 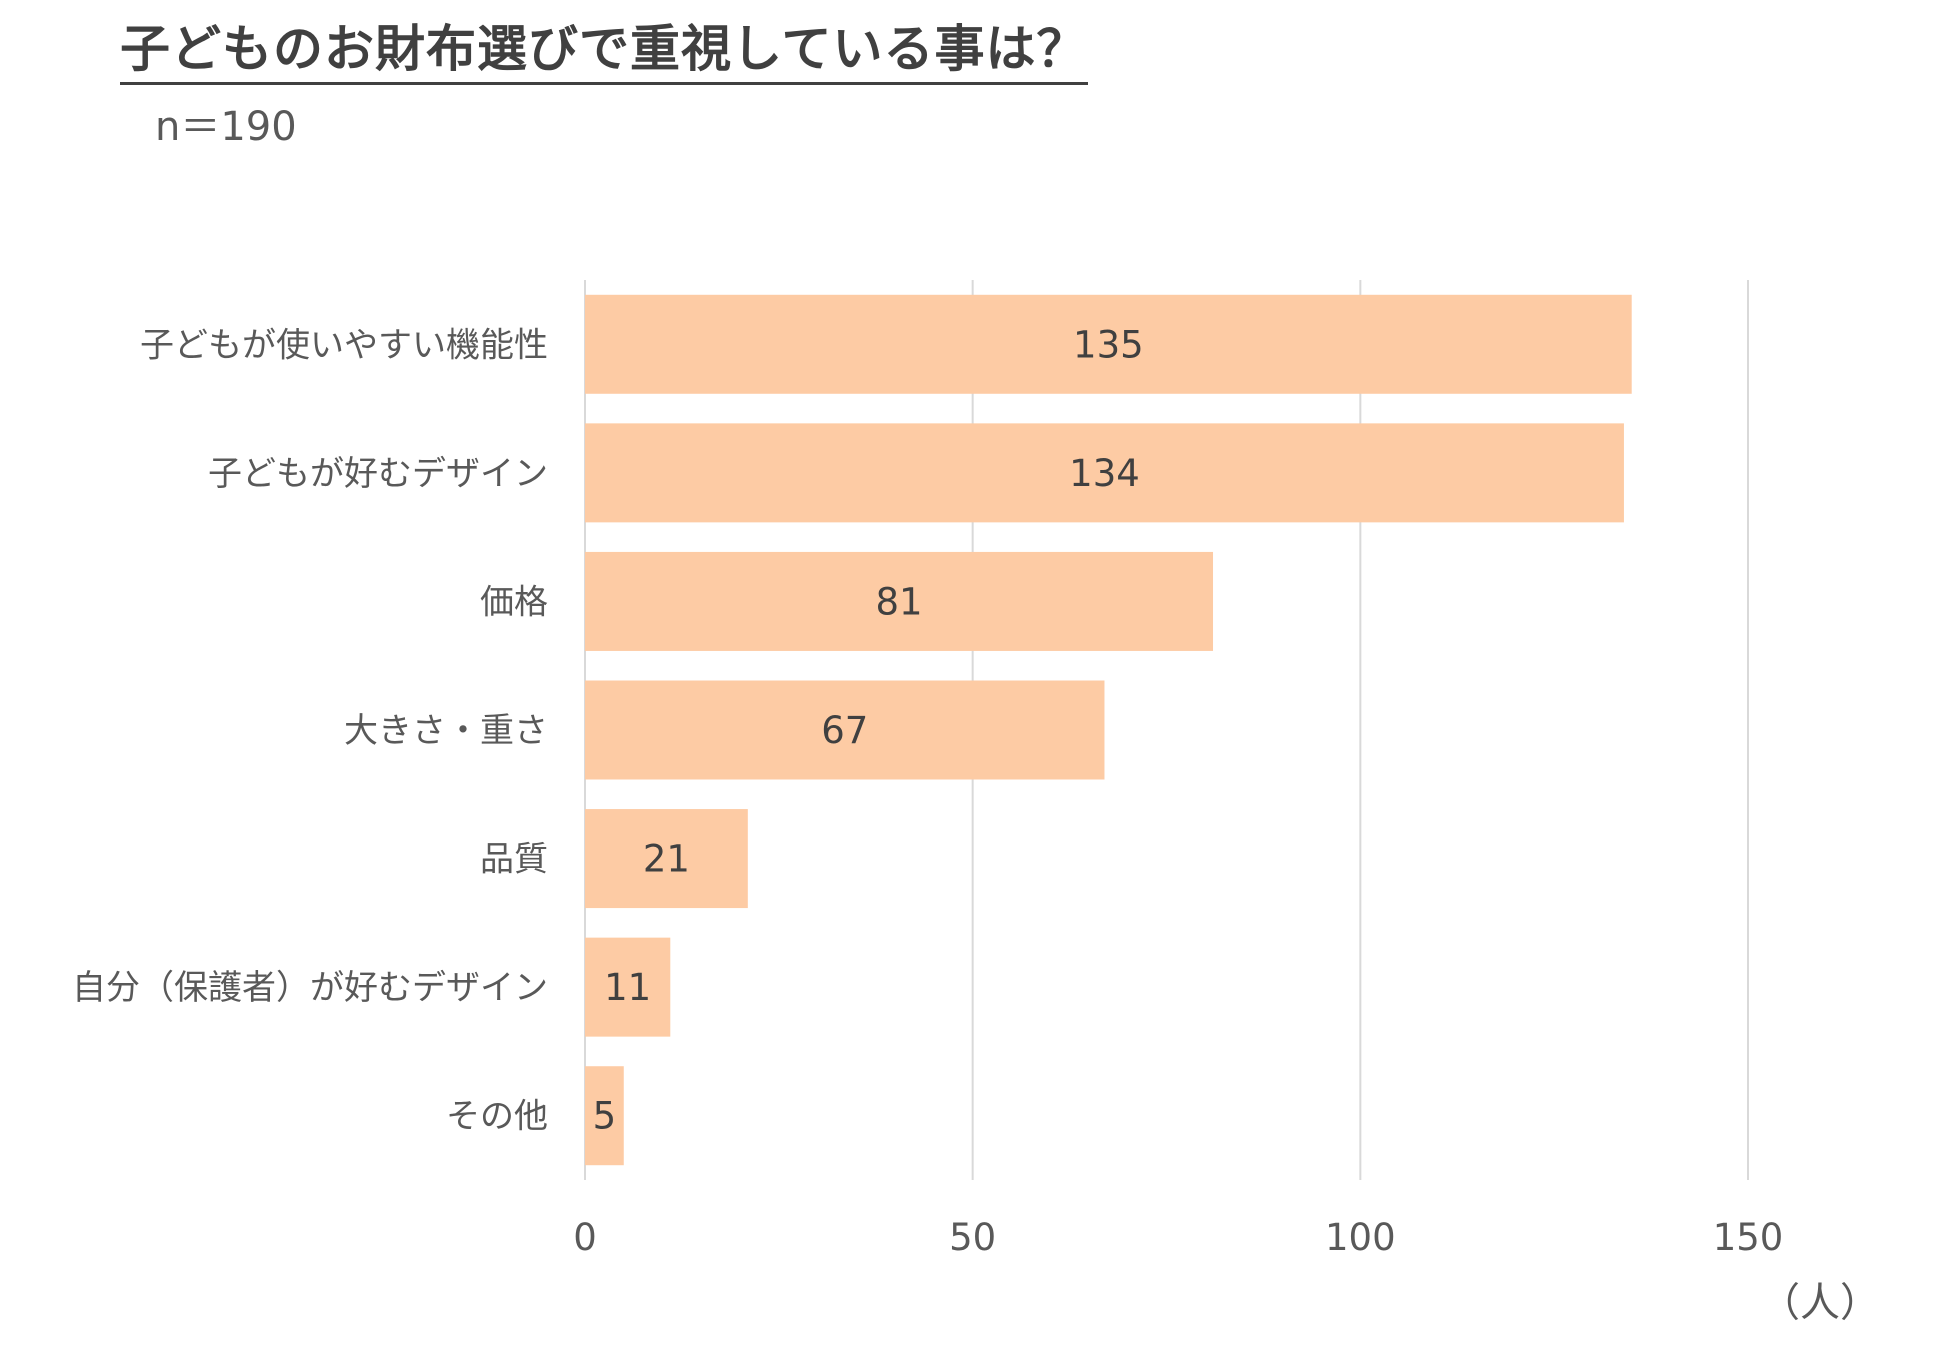 I want to click on x-tick-label-50: 50, so click(x=972, y=1237).